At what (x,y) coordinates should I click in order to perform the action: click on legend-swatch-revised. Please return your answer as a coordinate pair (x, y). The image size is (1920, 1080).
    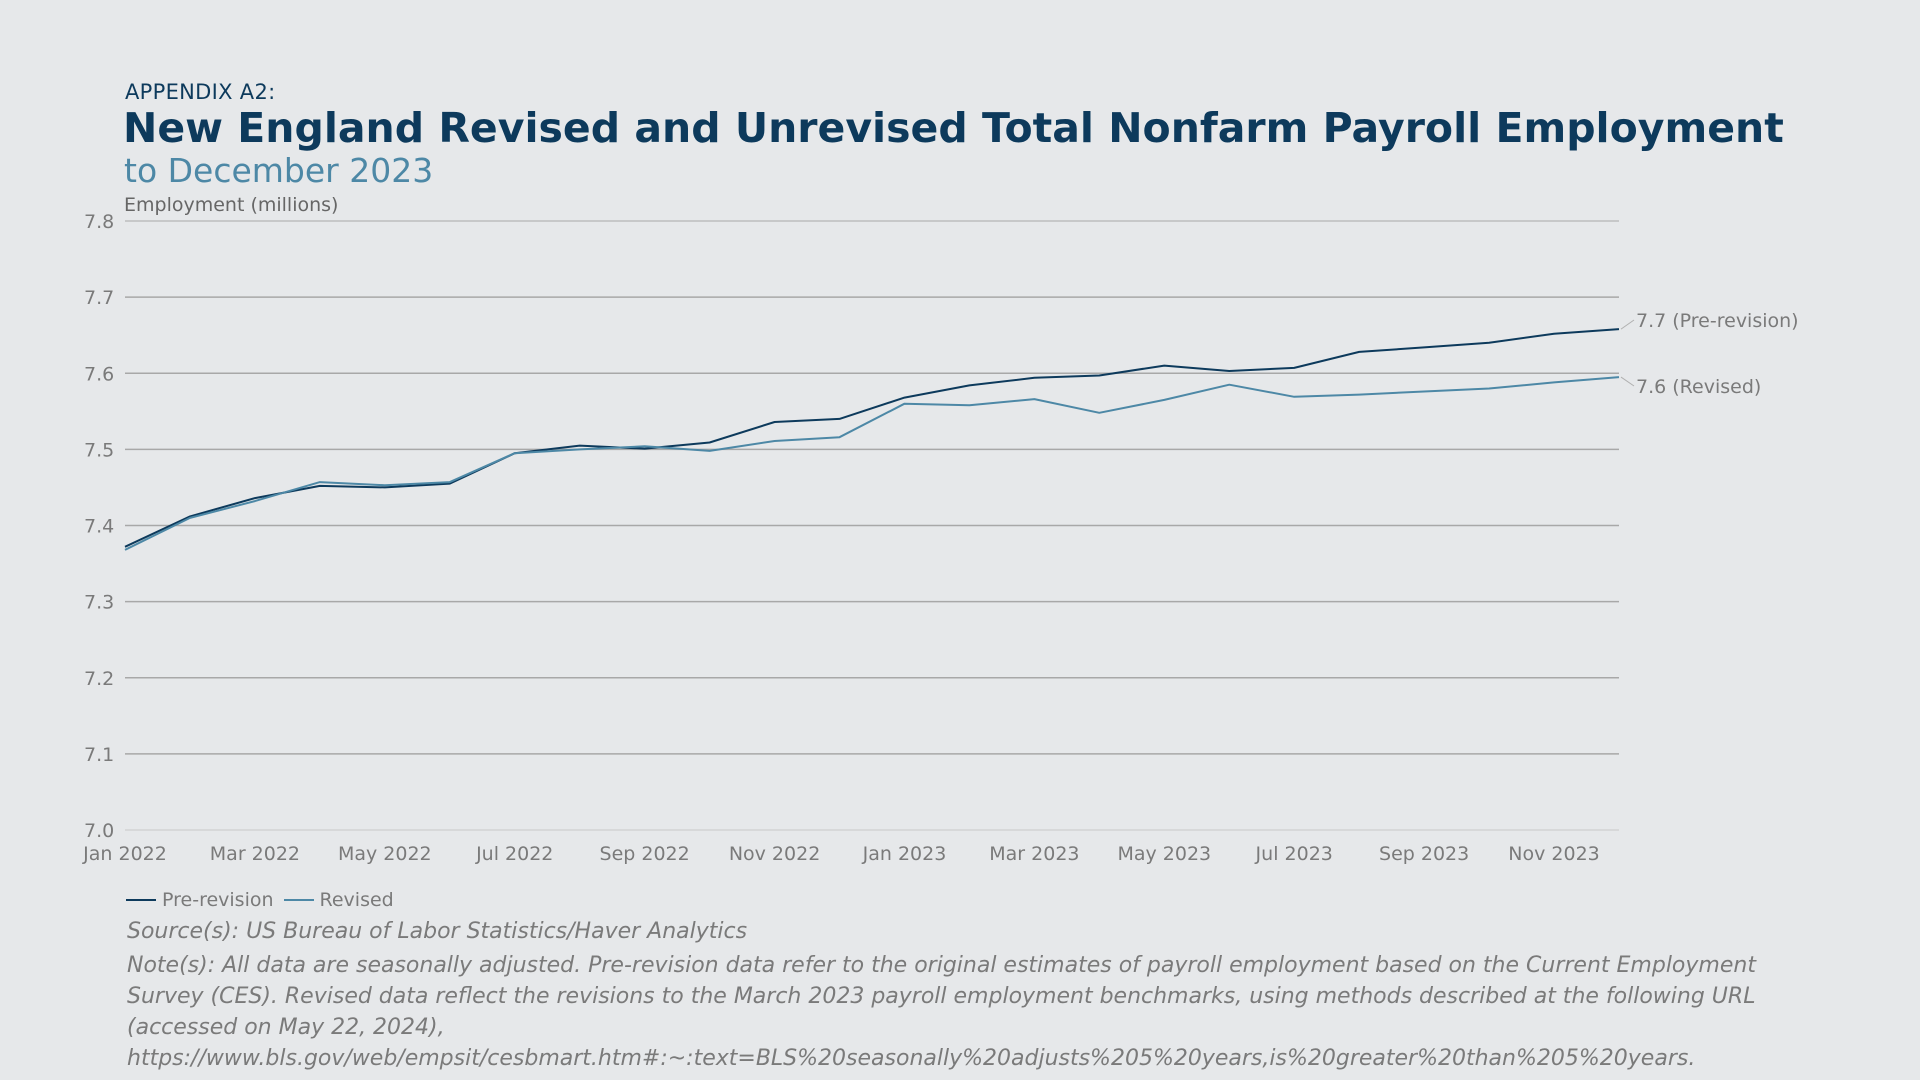
    Looking at the image, I should click on (298, 900).